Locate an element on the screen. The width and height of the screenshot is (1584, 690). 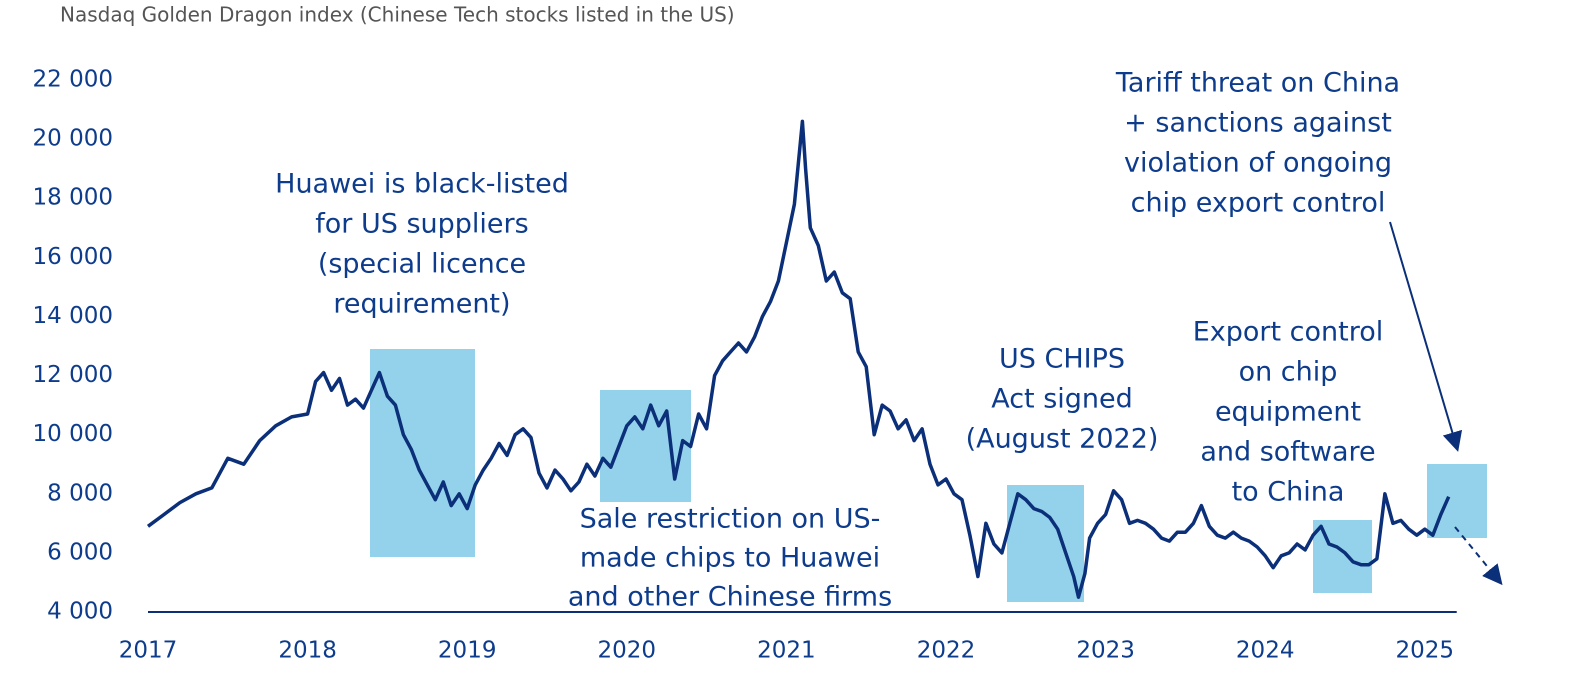
x-tick-label: 2022 is located at coordinates (946, 651).